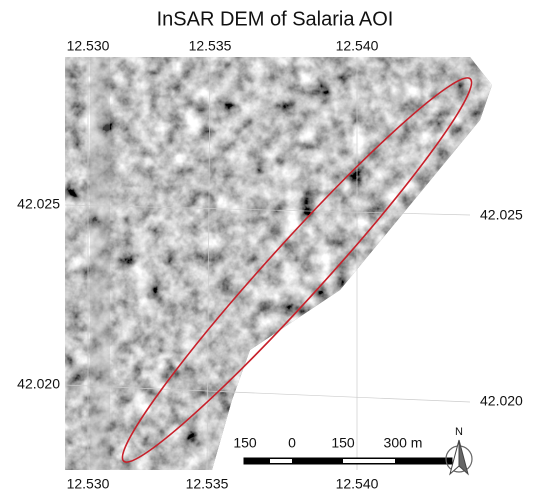 This screenshot has width=550, height=498. I want to click on right-label: 42.025, so click(501, 215).